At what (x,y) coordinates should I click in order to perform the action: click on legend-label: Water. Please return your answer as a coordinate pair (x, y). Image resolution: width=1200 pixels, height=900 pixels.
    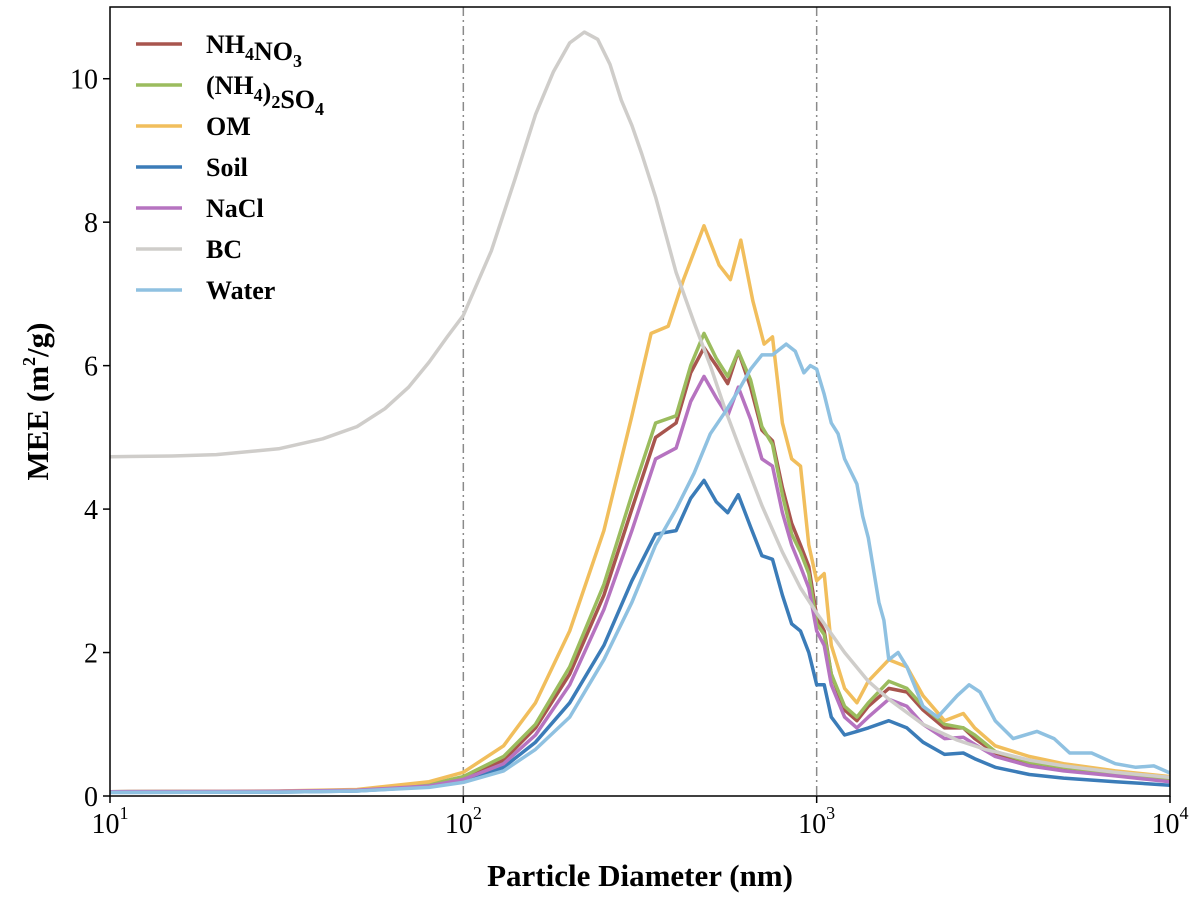
    Looking at the image, I should click on (240, 290).